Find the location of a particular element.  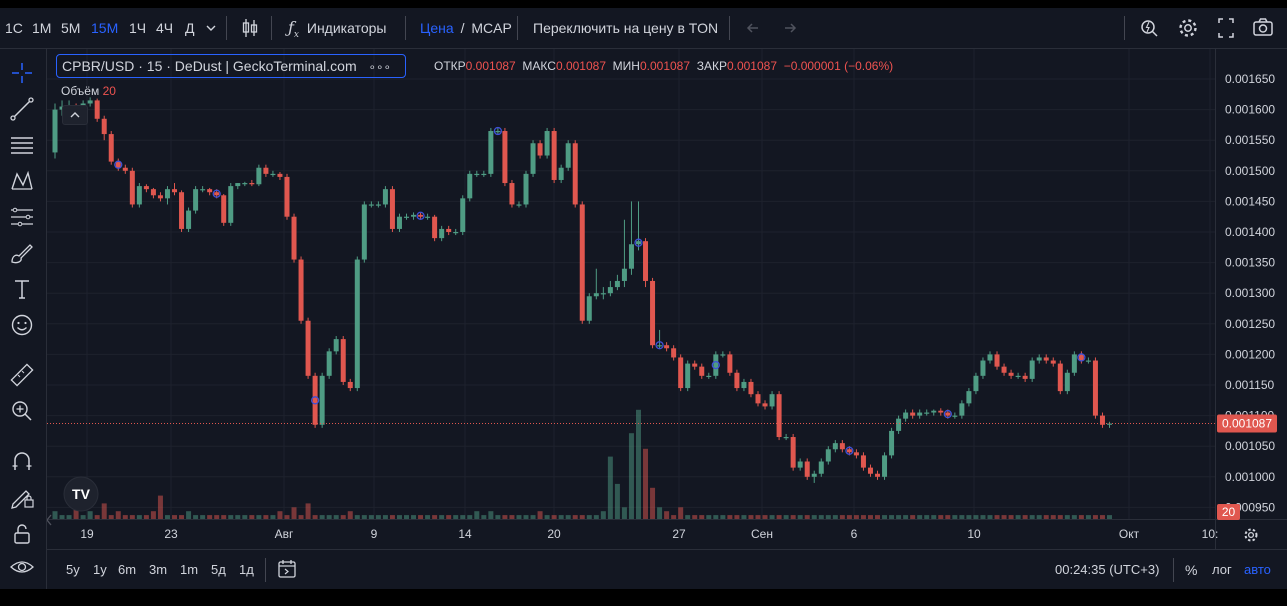

high-key: МАКС is located at coordinates (539, 66).